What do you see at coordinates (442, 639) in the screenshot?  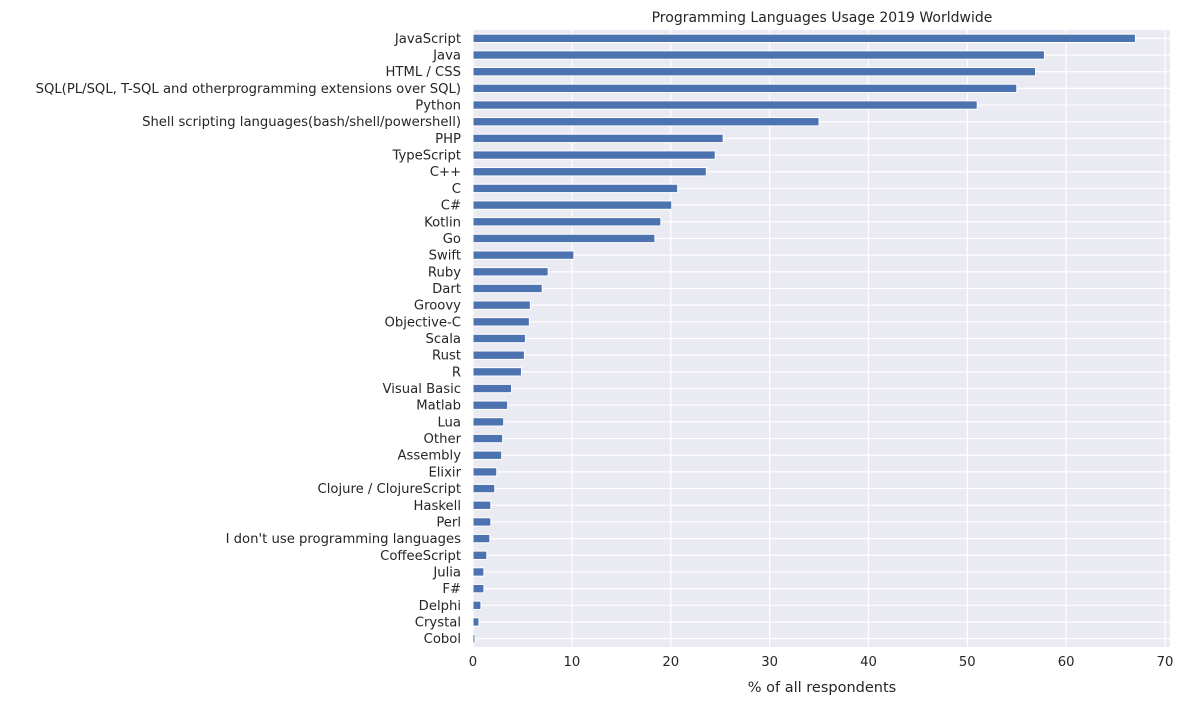 I see `category-label: Cobol` at bounding box center [442, 639].